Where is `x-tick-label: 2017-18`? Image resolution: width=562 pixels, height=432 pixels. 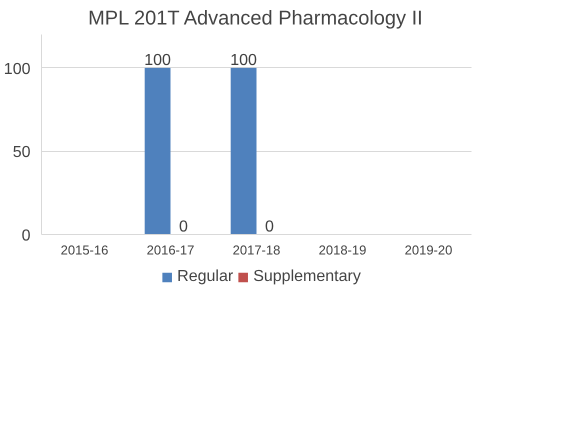 x-tick-label: 2017-18 is located at coordinates (256, 250).